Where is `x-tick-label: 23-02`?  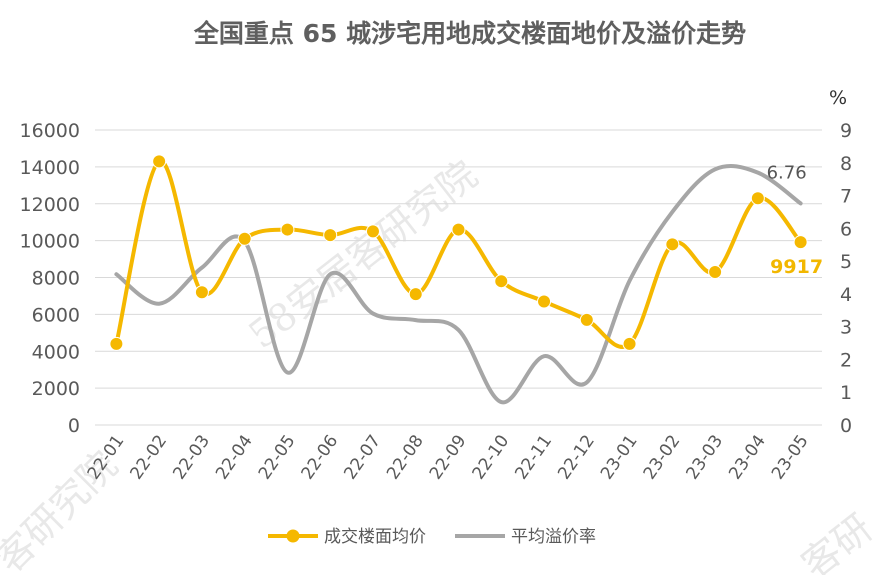
x-tick-label: 23-02 is located at coordinates (662, 457).